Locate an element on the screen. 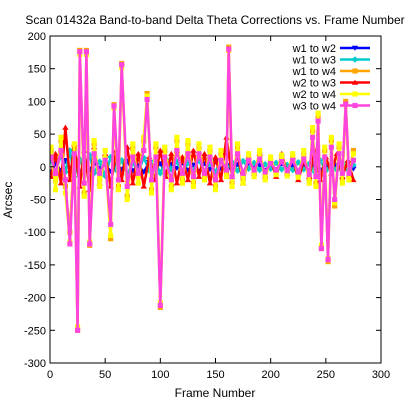 This screenshot has width=410, height=411. y-tick-label: 0 is located at coordinates (43, 168).